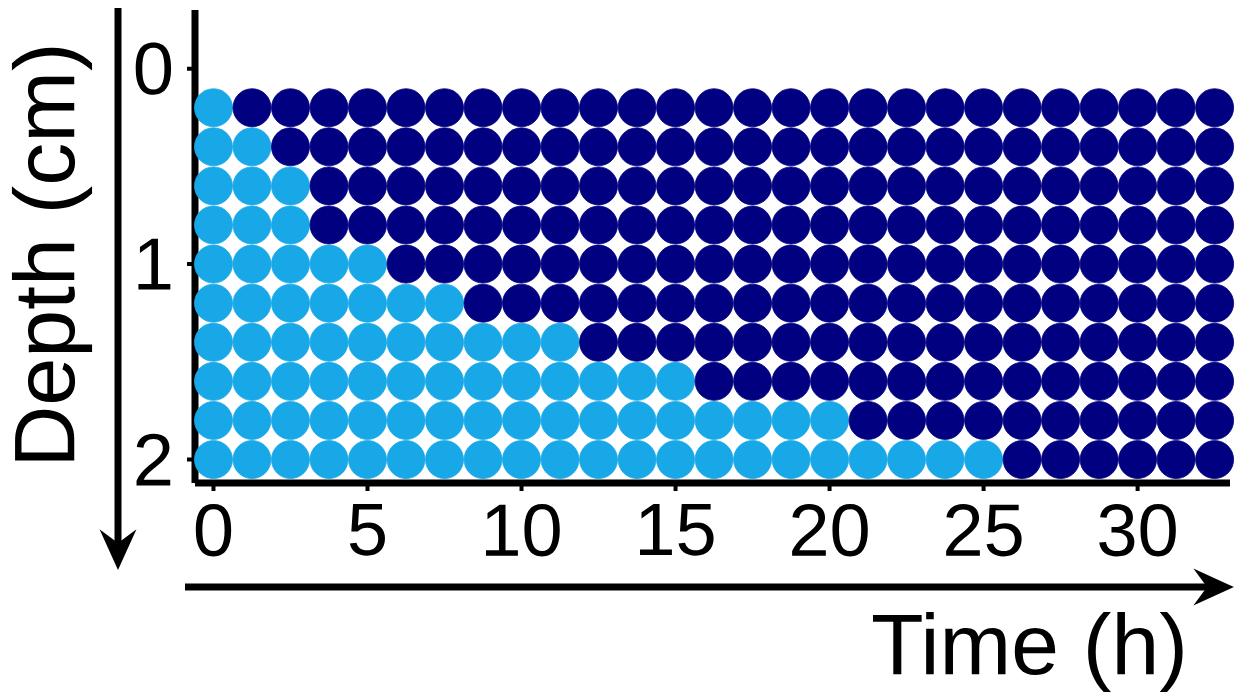  What do you see at coordinates (153, 68) in the screenshot?
I see `y-tick-label: 0` at bounding box center [153, 68].